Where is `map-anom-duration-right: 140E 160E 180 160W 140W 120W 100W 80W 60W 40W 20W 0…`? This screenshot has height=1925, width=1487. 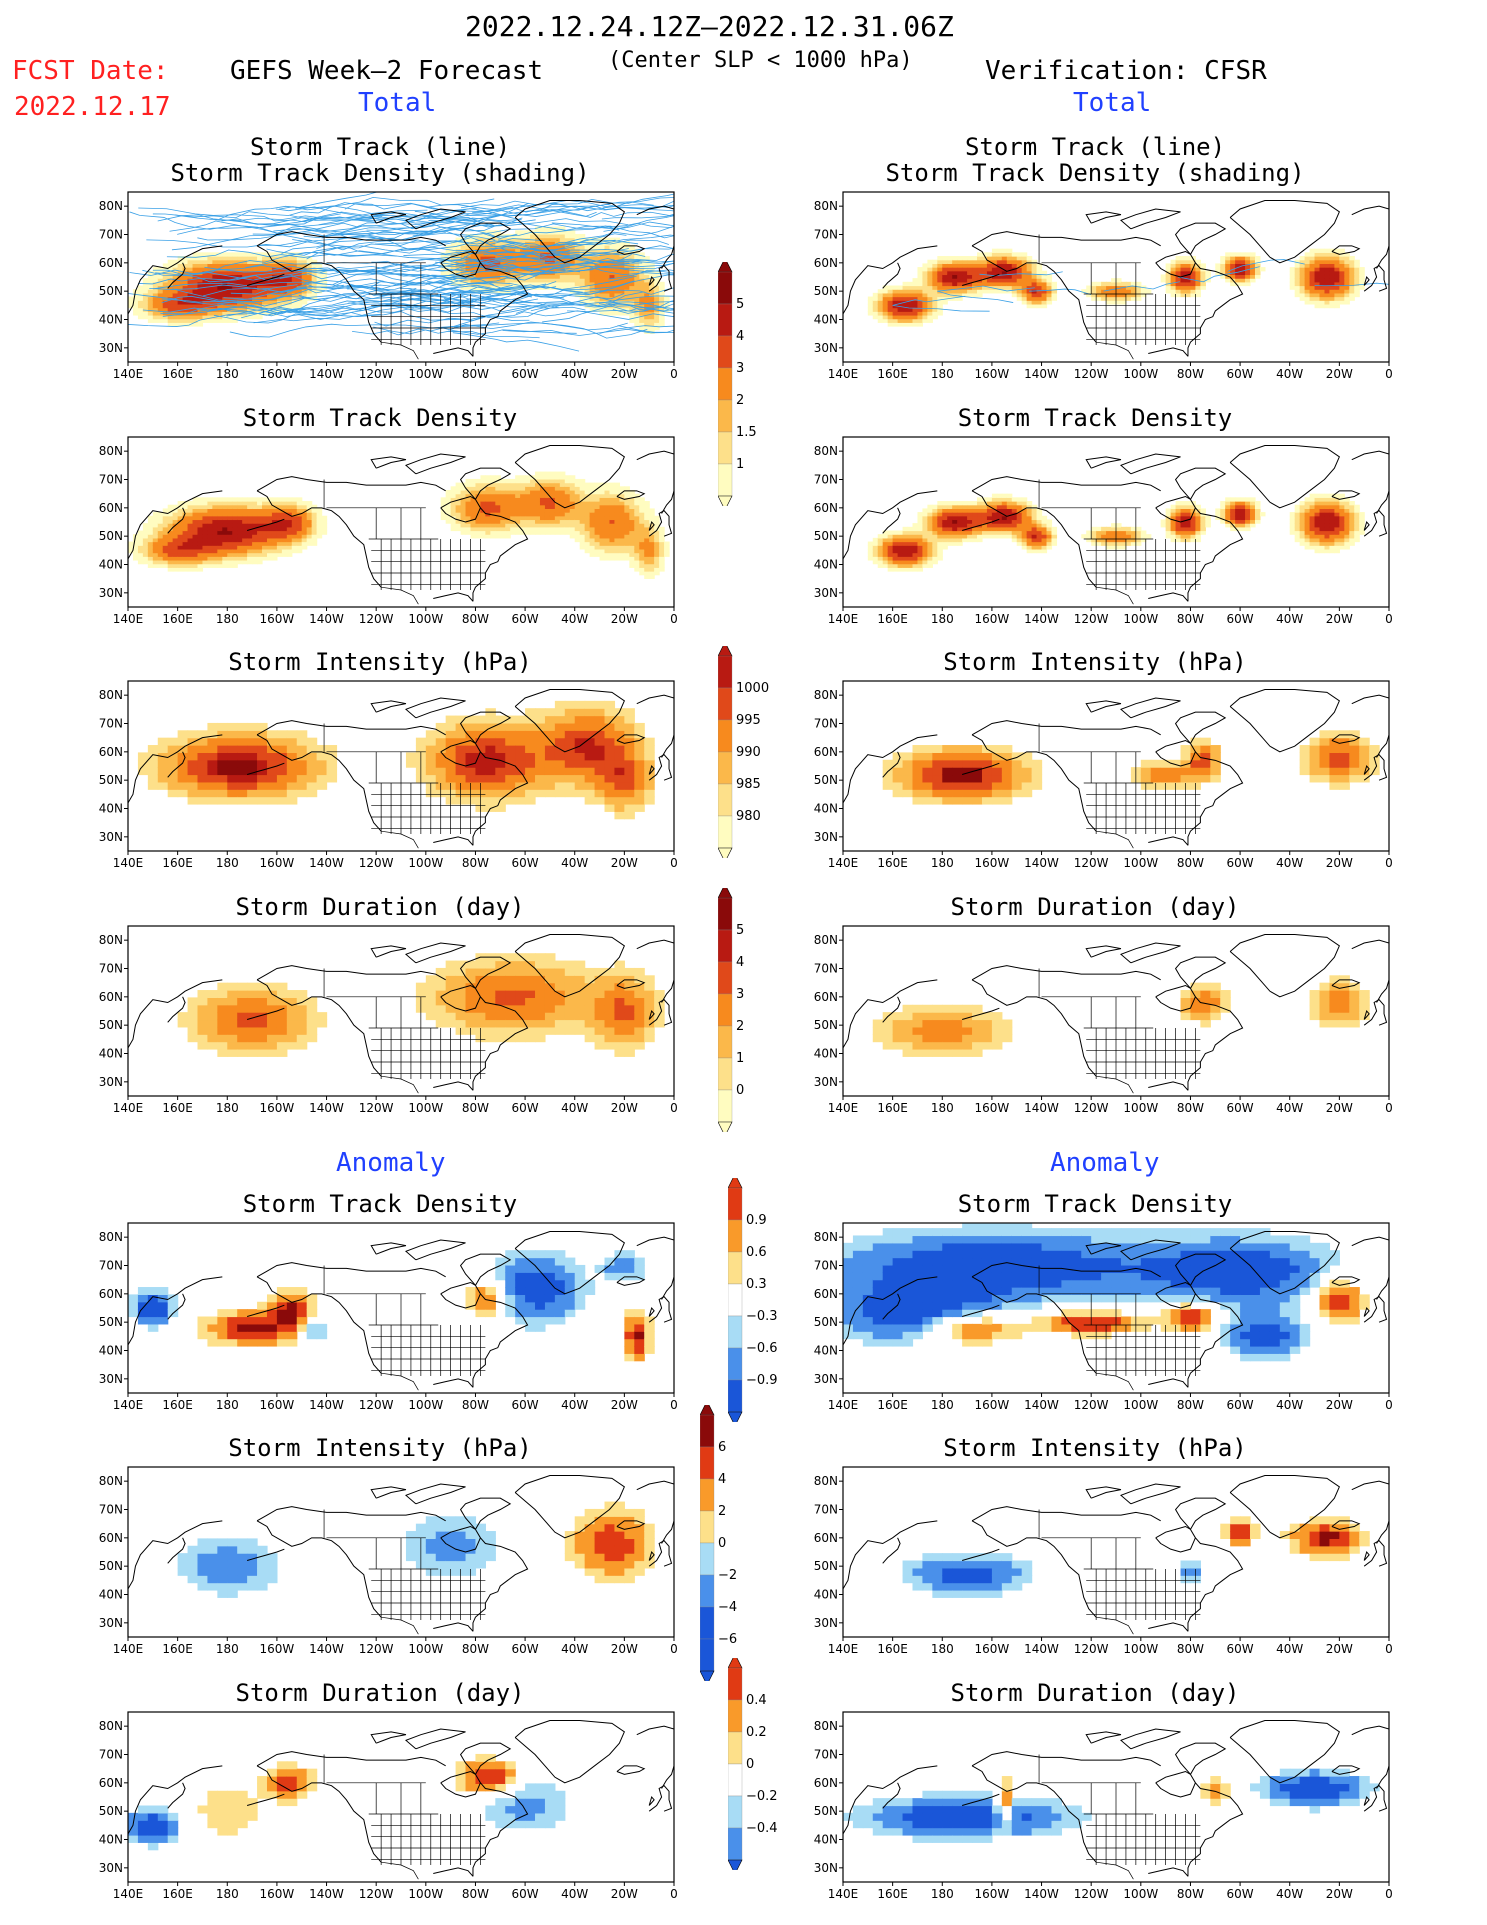
map-anom-duration-right: 140E 160E 180 160W 140W 120W 100W 80W 60W 40W 20W 0… is located at coordinates (1104, 1806).